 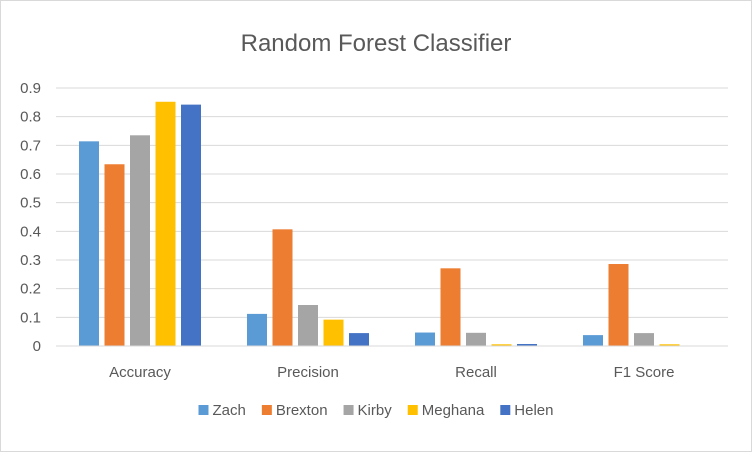 I want to click on y-tick-label: 0, so click(x=37, y=346).